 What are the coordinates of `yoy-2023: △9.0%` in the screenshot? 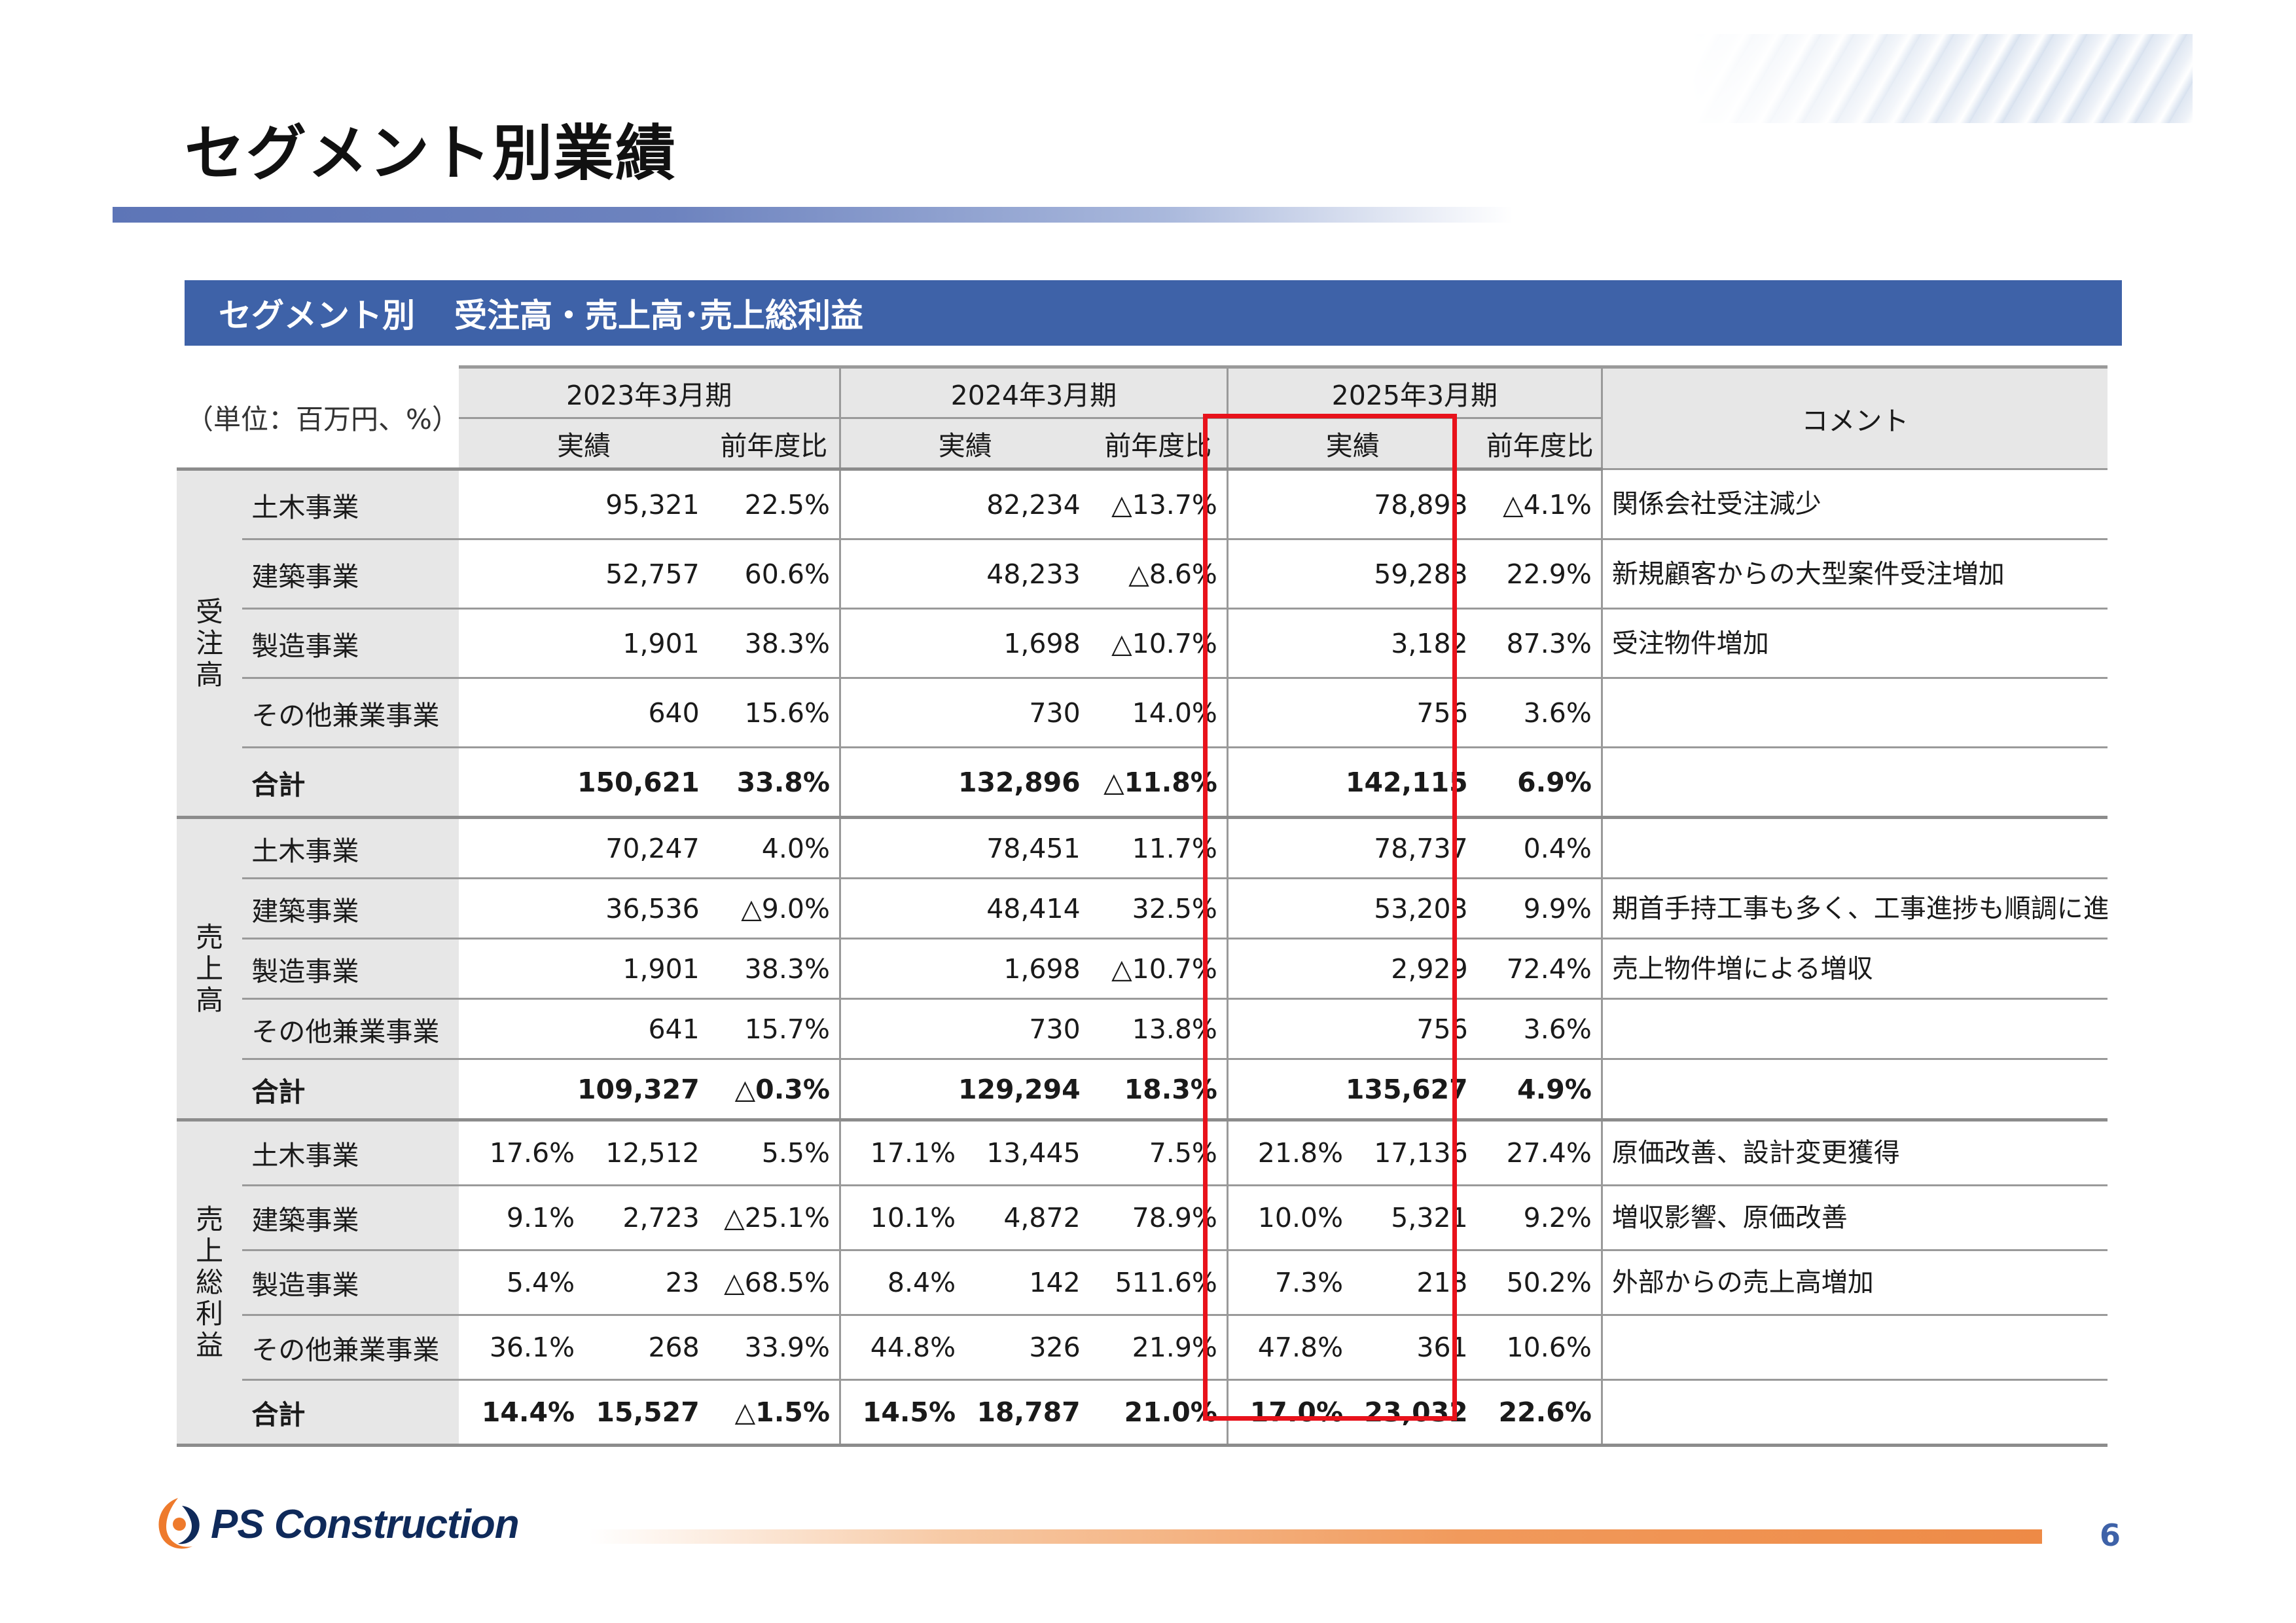 It's located at (774, 908).